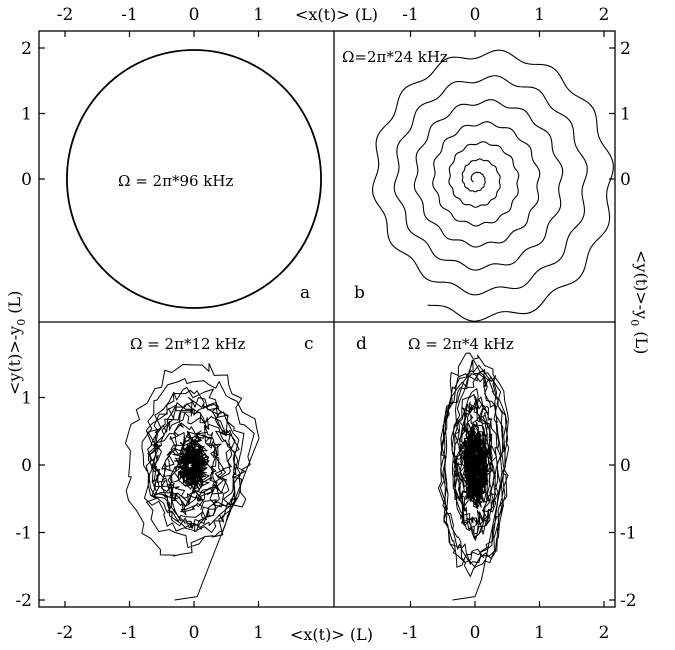  What do you see at coordinates (336, 14) in the screenshot?
I see `top-xlabel: <x(t)> (L)` at bounding box center [336, 14].